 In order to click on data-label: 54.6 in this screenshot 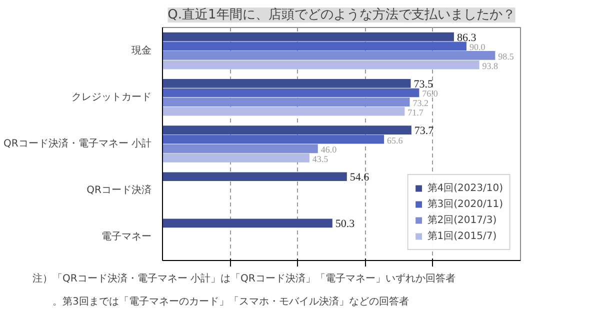, I will do `click(360, 178)`.